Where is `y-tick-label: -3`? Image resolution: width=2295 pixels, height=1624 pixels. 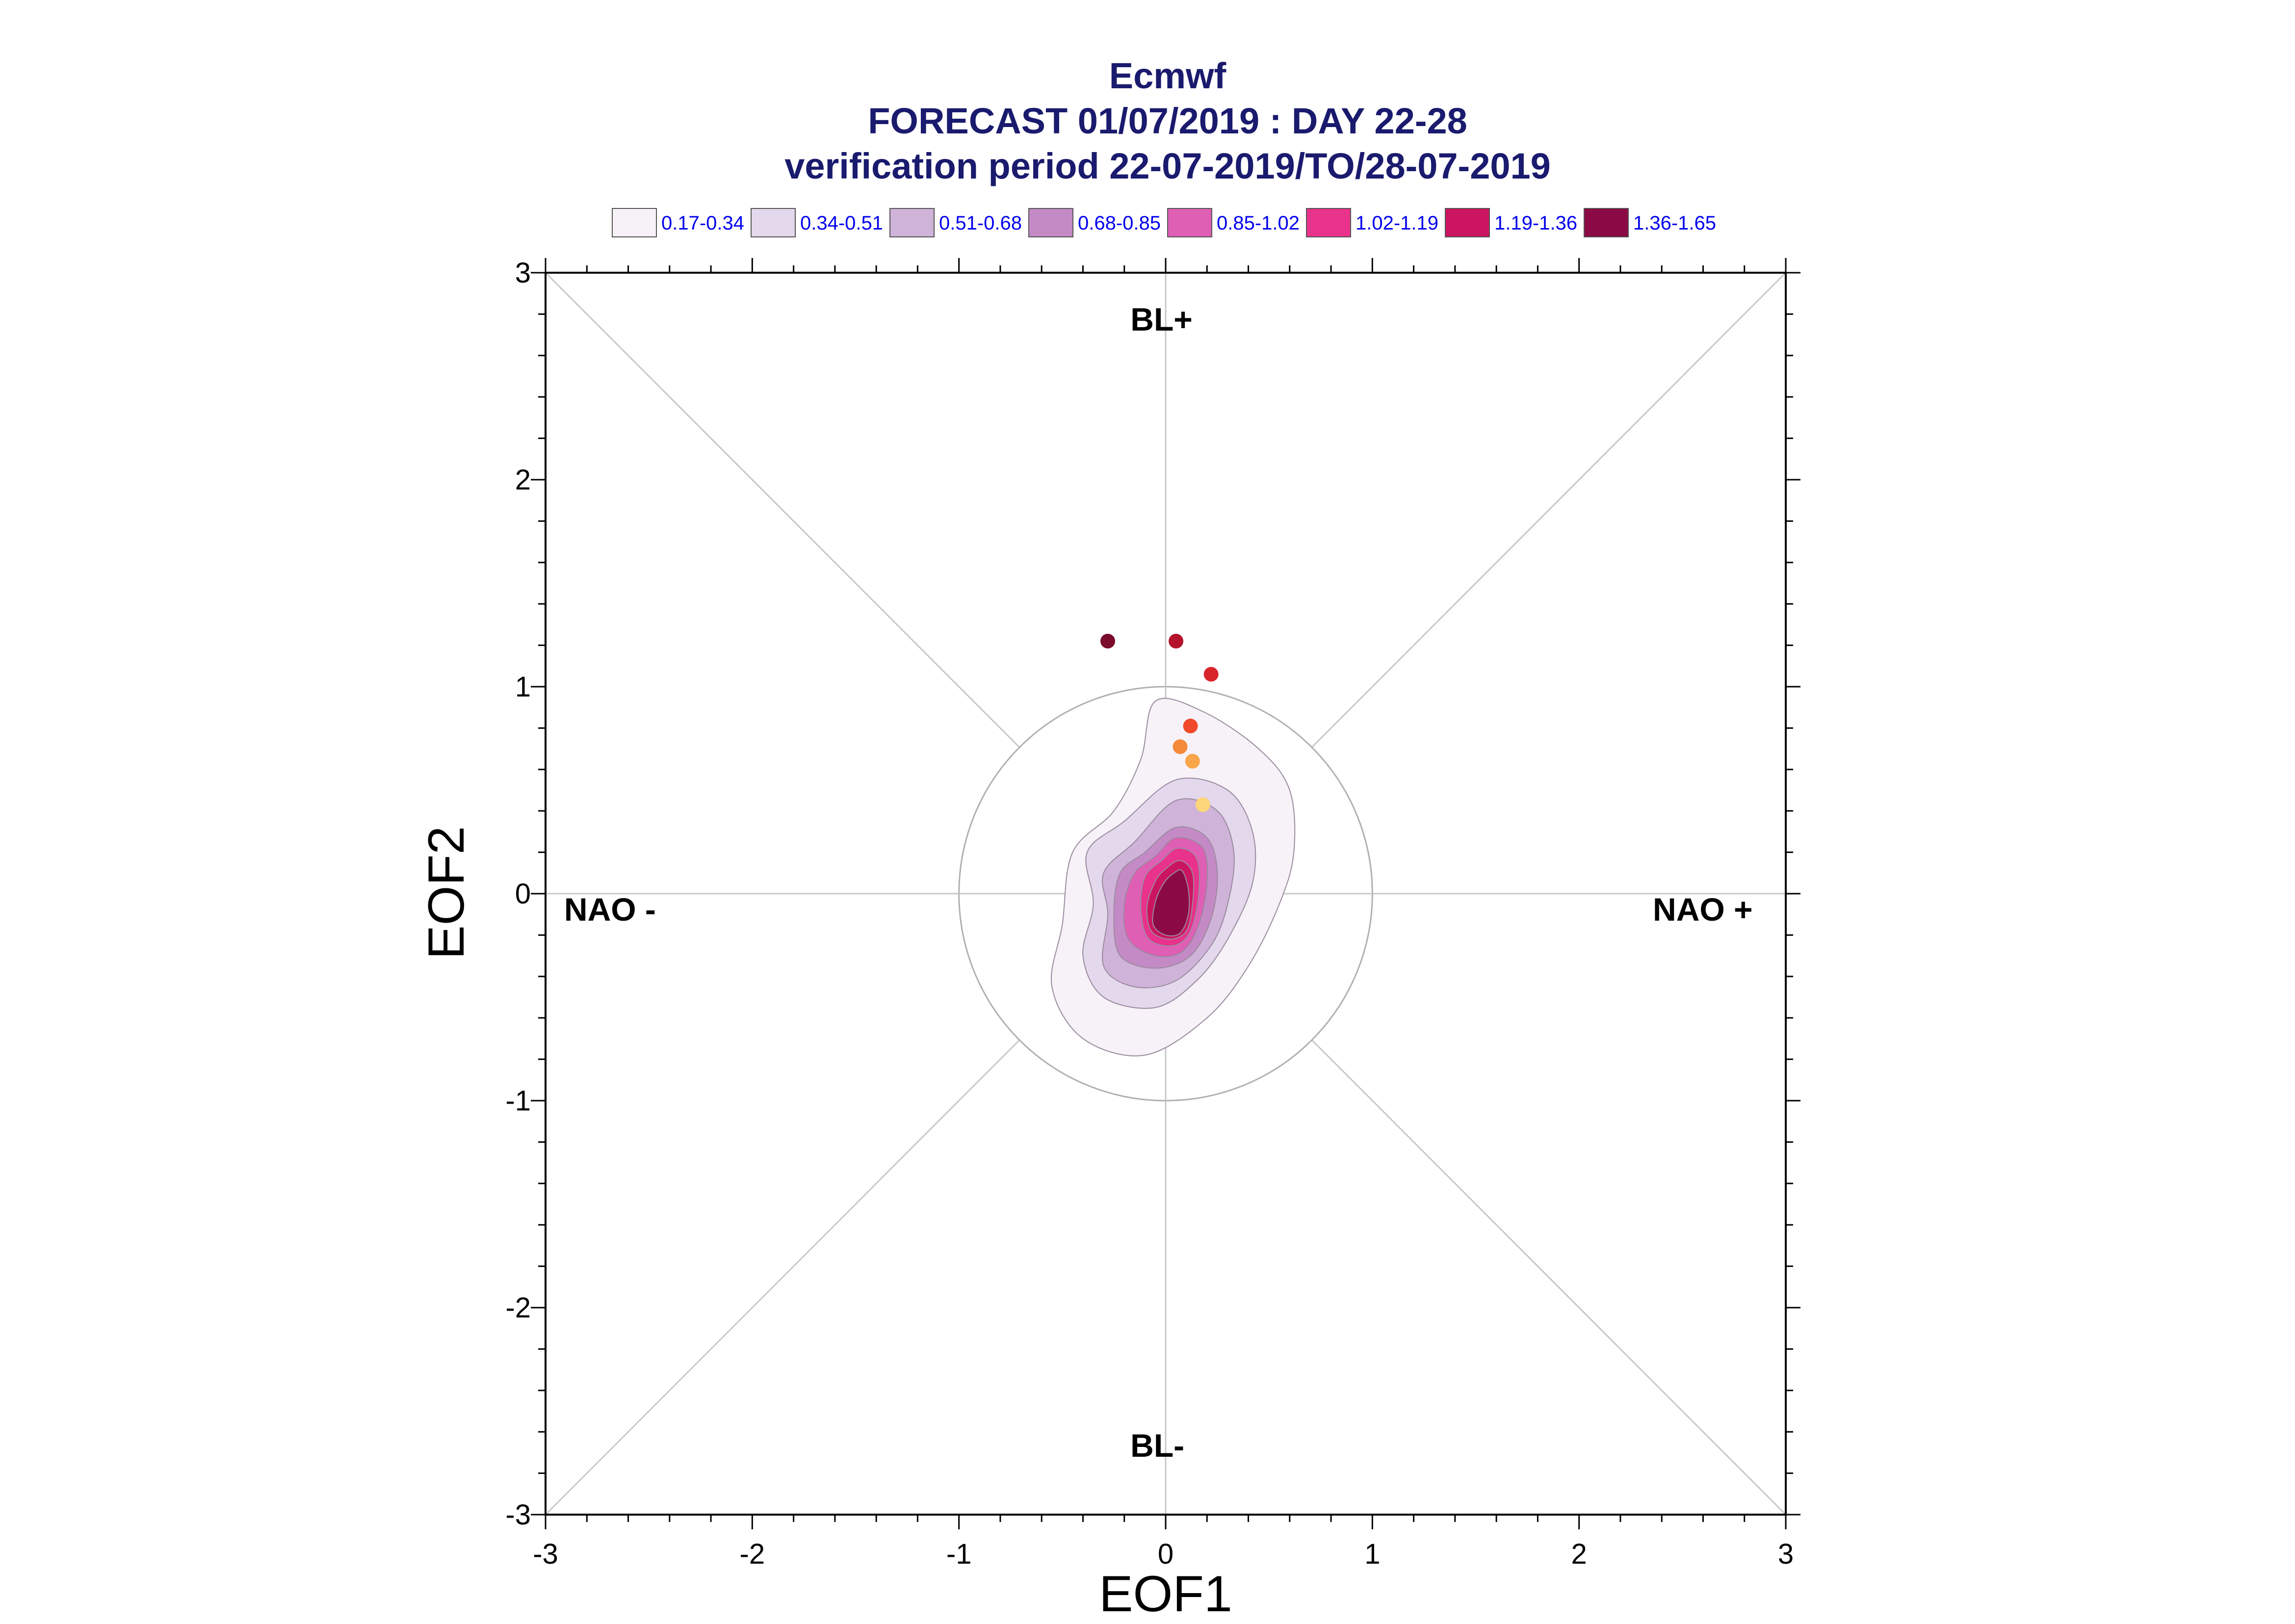 y-tick-label: -3 is located at coordinates (518, 1515).